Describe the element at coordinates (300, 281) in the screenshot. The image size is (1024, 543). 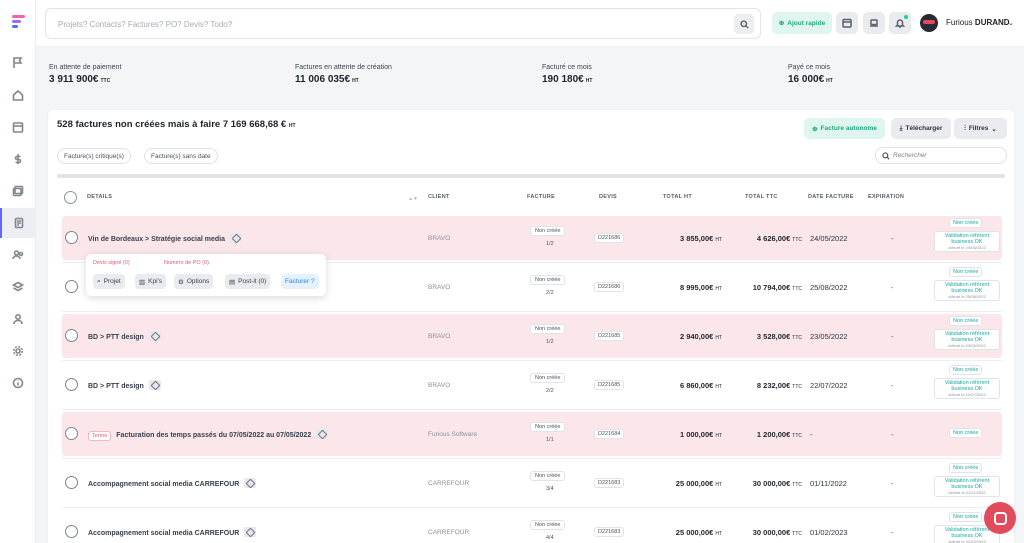
I see `invoice-button: Facturer ?` at that location.